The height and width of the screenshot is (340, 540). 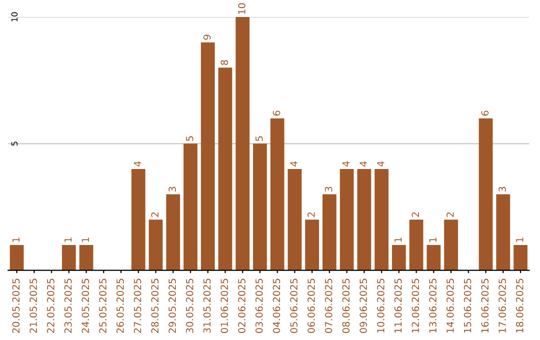 What do you see at coordinates (224, 305) in the screenshot?
I see `x-tick-label: 01.06.2025` at bounding box center [224, 305].